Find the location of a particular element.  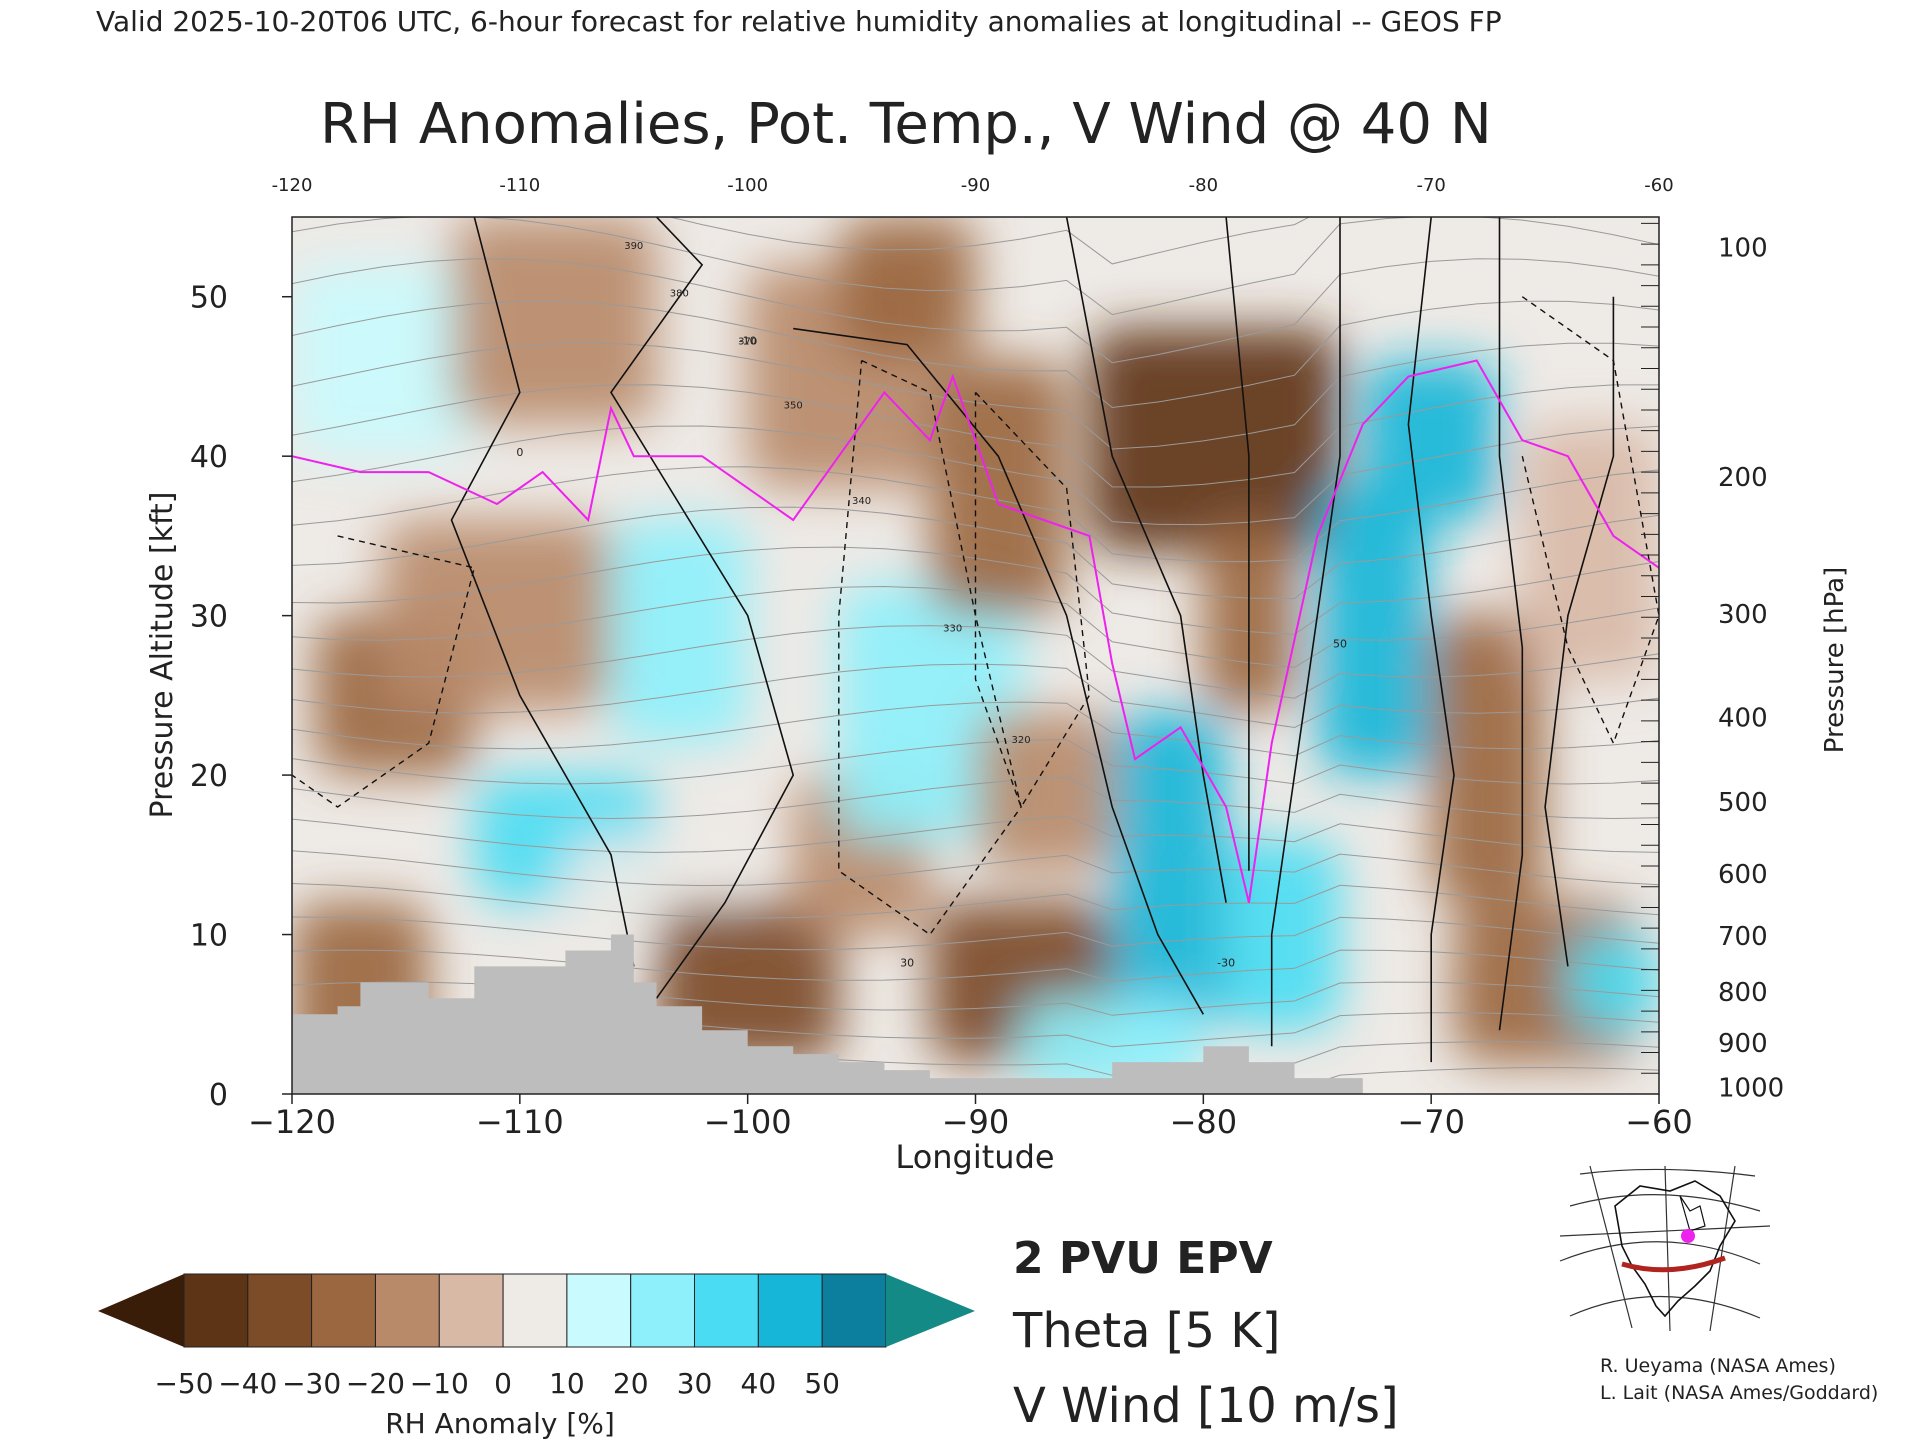

wind-contour-label: 30 is located at coordinates (907, 962).